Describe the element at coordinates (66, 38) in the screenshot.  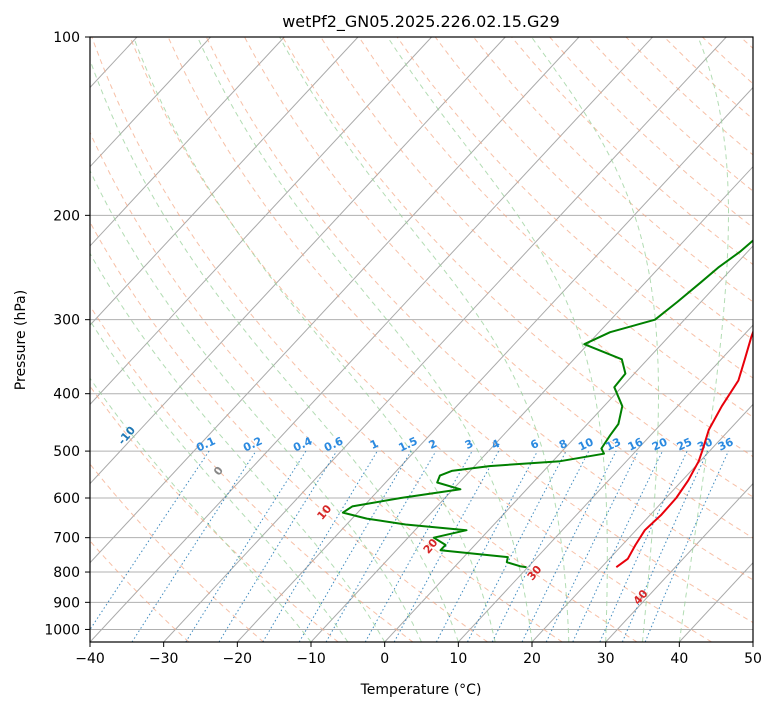
I see `y-tick-label: 100` at that location.